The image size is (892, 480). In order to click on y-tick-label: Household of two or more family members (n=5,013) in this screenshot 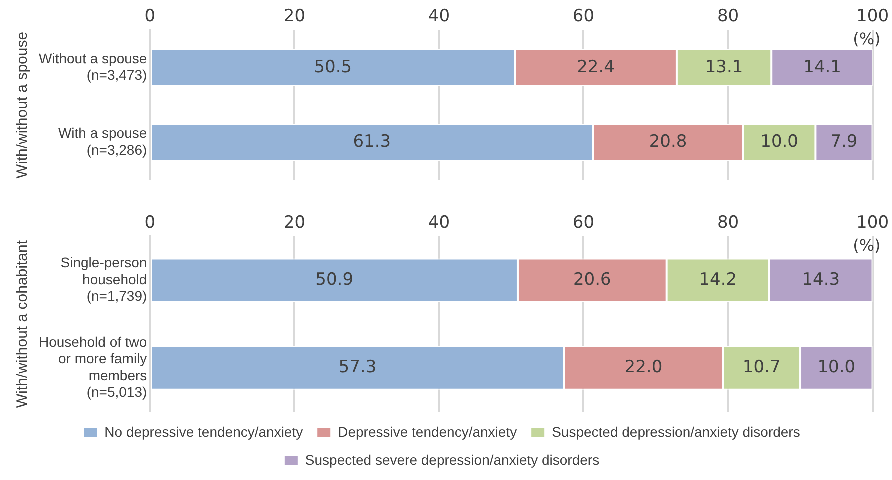, I will do `click(93, 367)`.